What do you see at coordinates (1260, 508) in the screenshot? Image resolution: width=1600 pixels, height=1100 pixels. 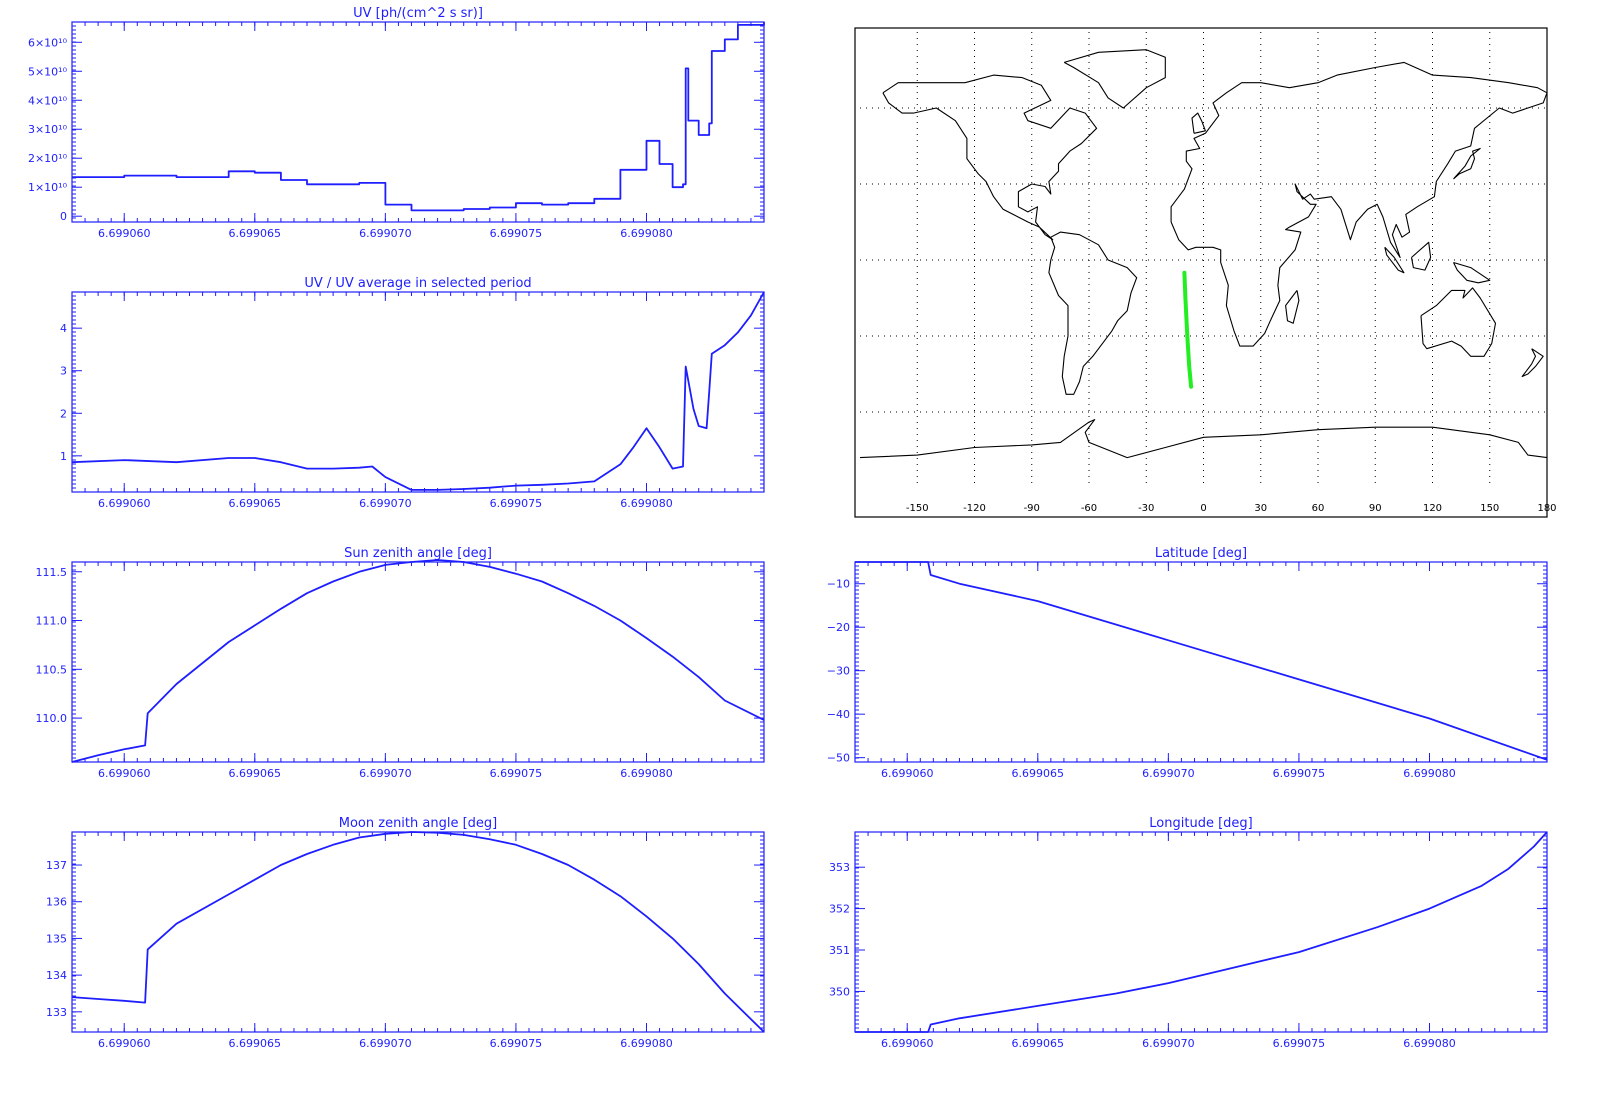 I see `map-lon-label: 30` at bounding box center [1260, 508].